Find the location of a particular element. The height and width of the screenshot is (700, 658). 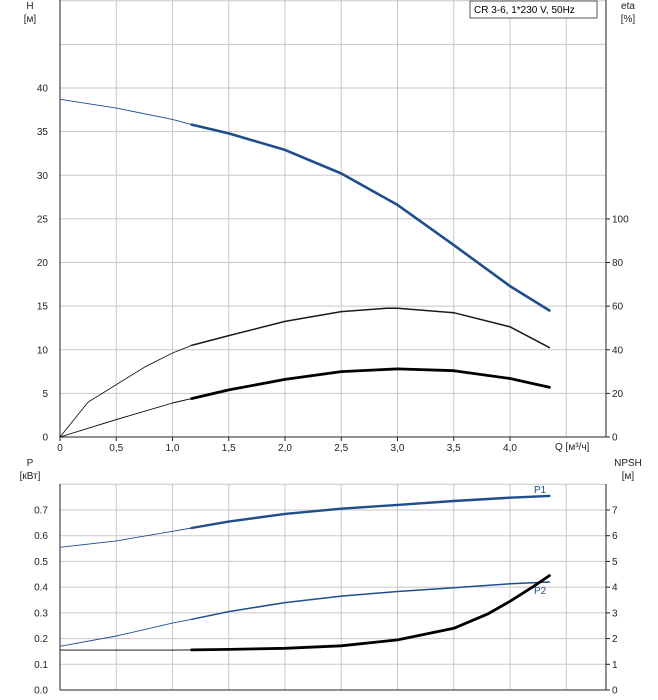

x-tick-label: 0 is located at coordinates (60, 448).